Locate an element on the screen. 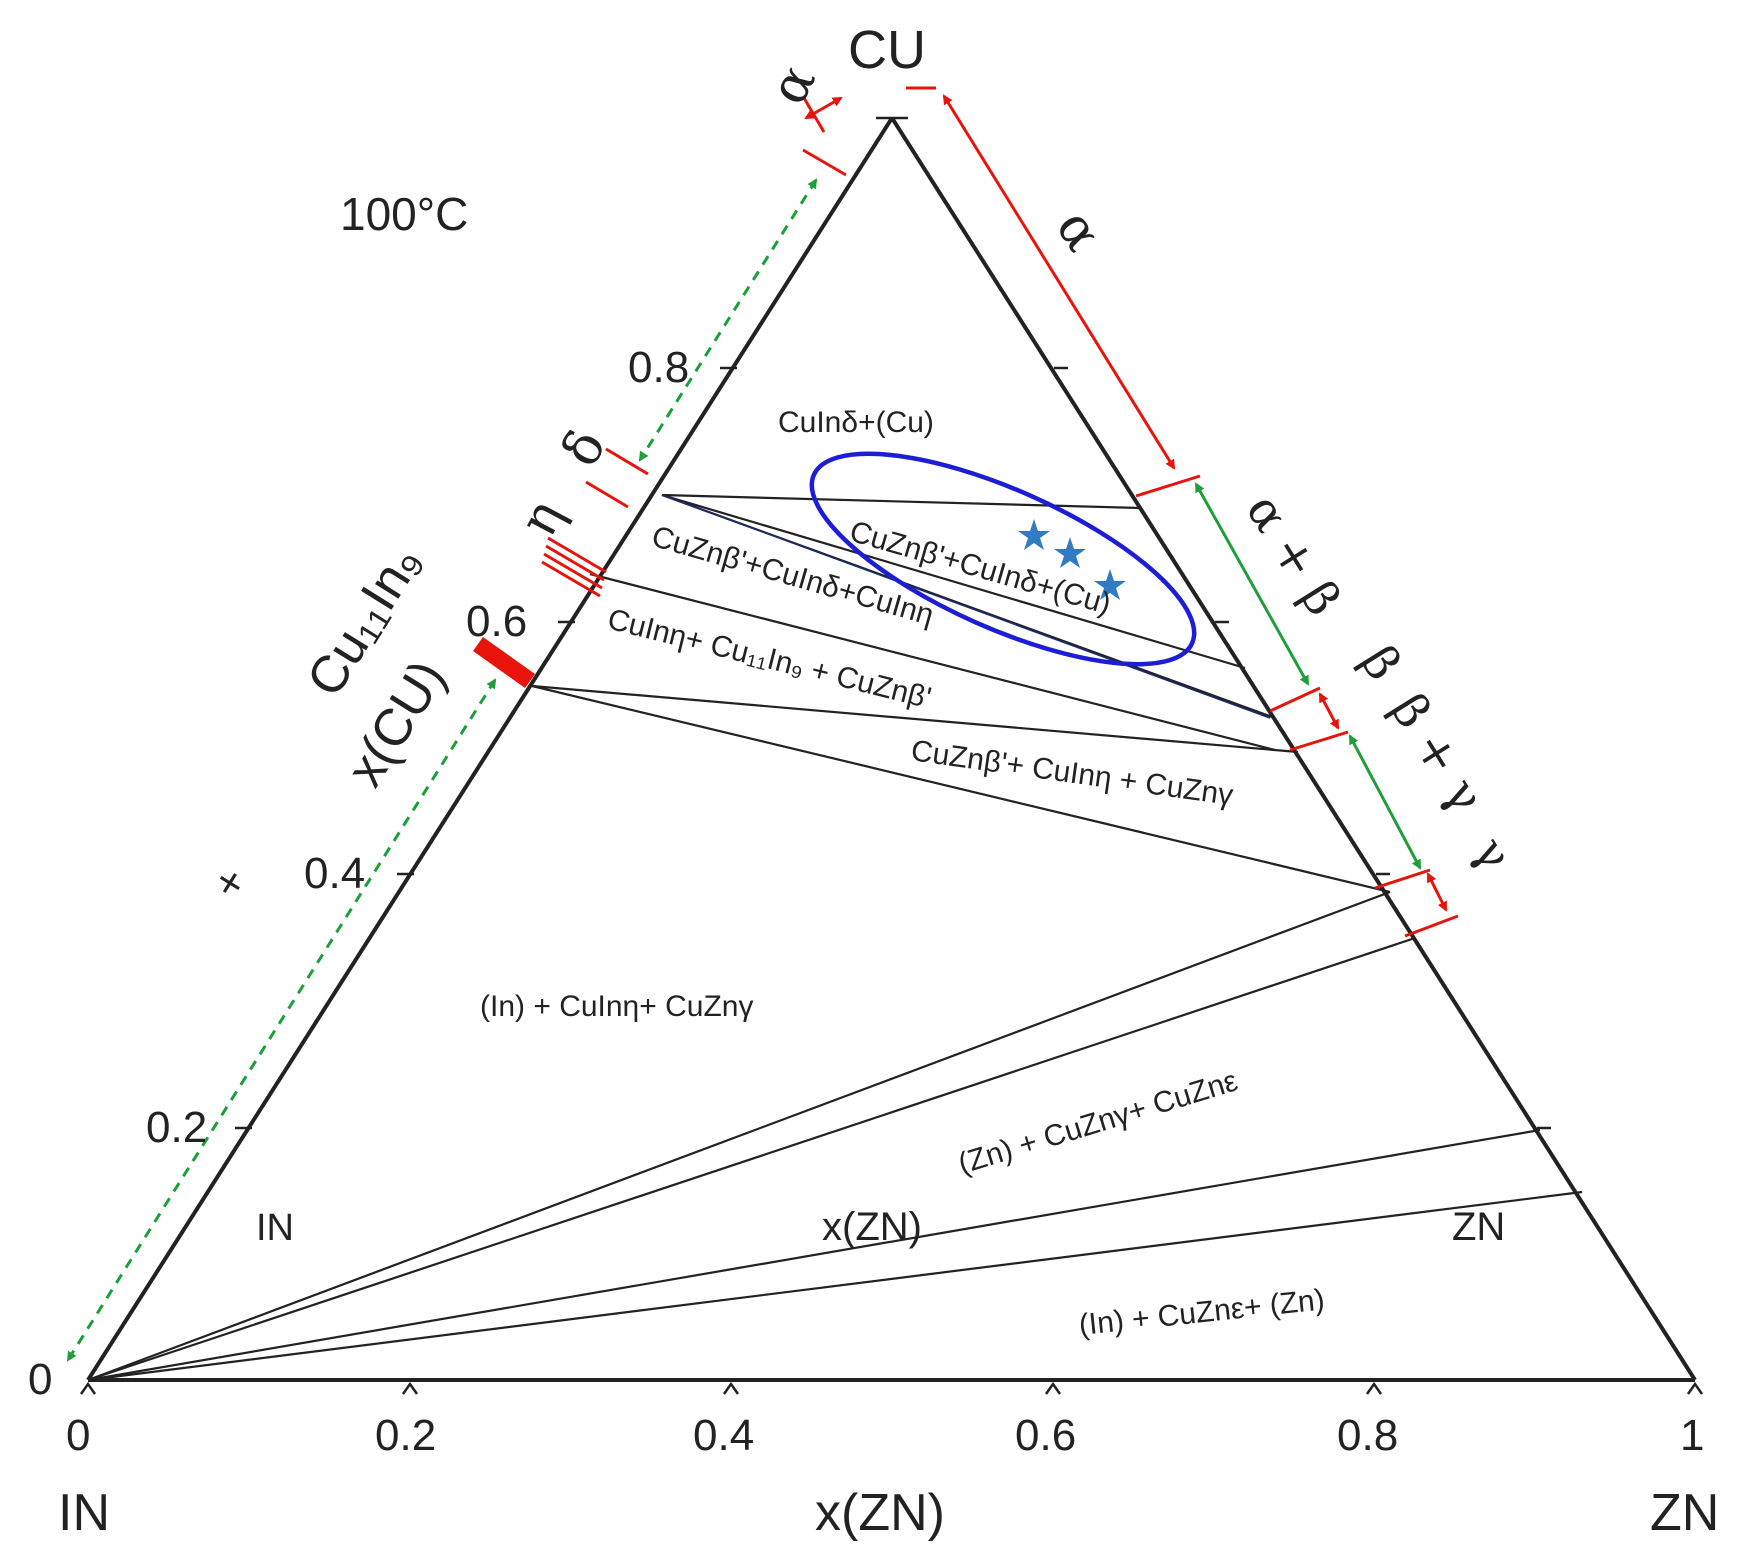 This screenshot has width=1744, height=1564. vertex-left-label: IN is located at coordinates (84, 1513).